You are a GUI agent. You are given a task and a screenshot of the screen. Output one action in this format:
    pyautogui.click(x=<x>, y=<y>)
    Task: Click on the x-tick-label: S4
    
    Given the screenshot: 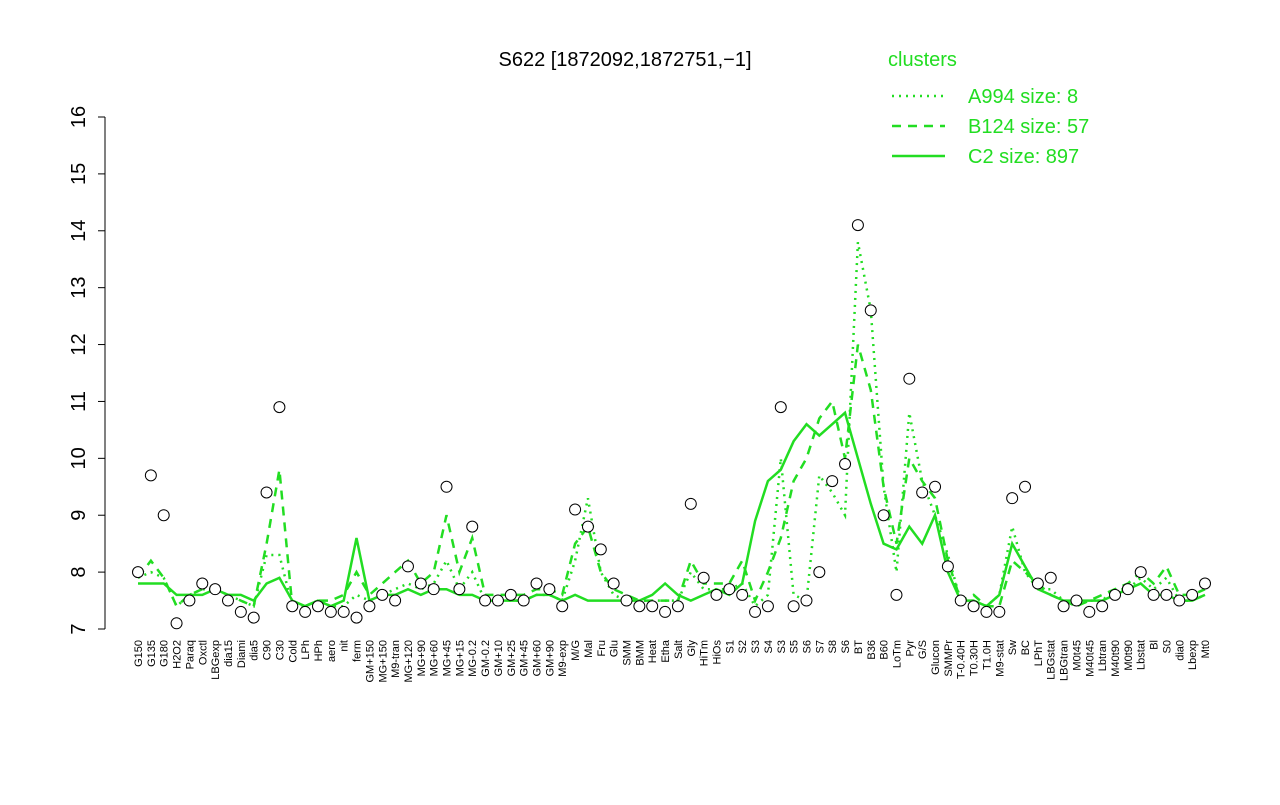 What is the action you would take?
    pyautogui.click(x=769, y=646)
    